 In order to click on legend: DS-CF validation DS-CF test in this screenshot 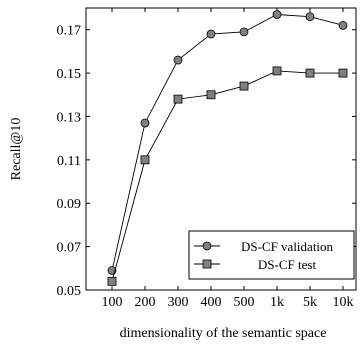, I will do `click(271, 255)`.